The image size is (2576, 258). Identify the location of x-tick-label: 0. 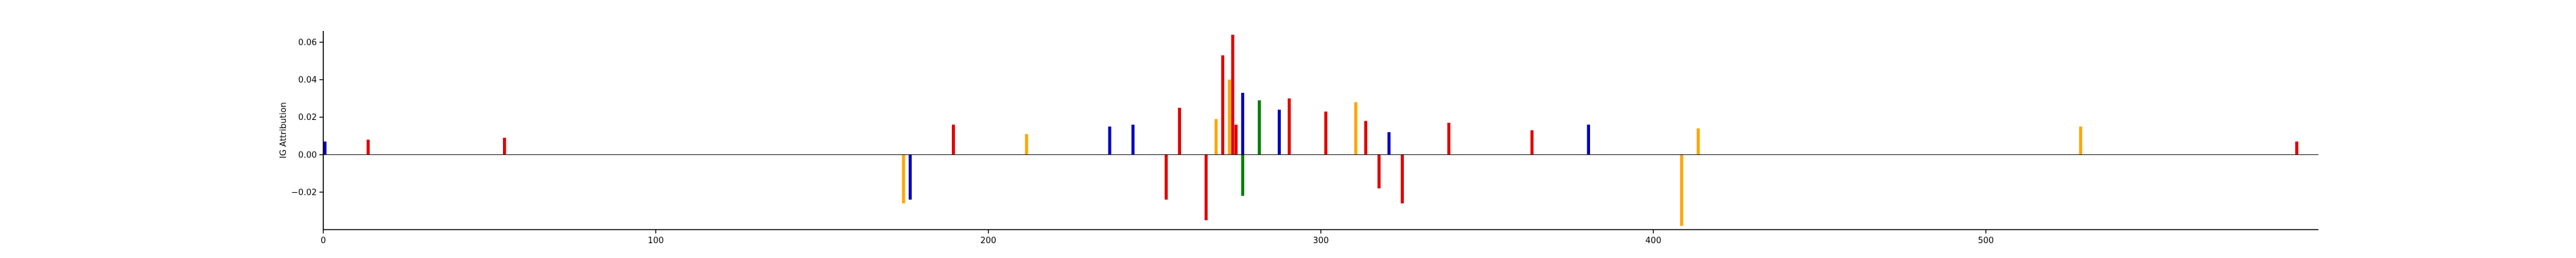
(323, 241).